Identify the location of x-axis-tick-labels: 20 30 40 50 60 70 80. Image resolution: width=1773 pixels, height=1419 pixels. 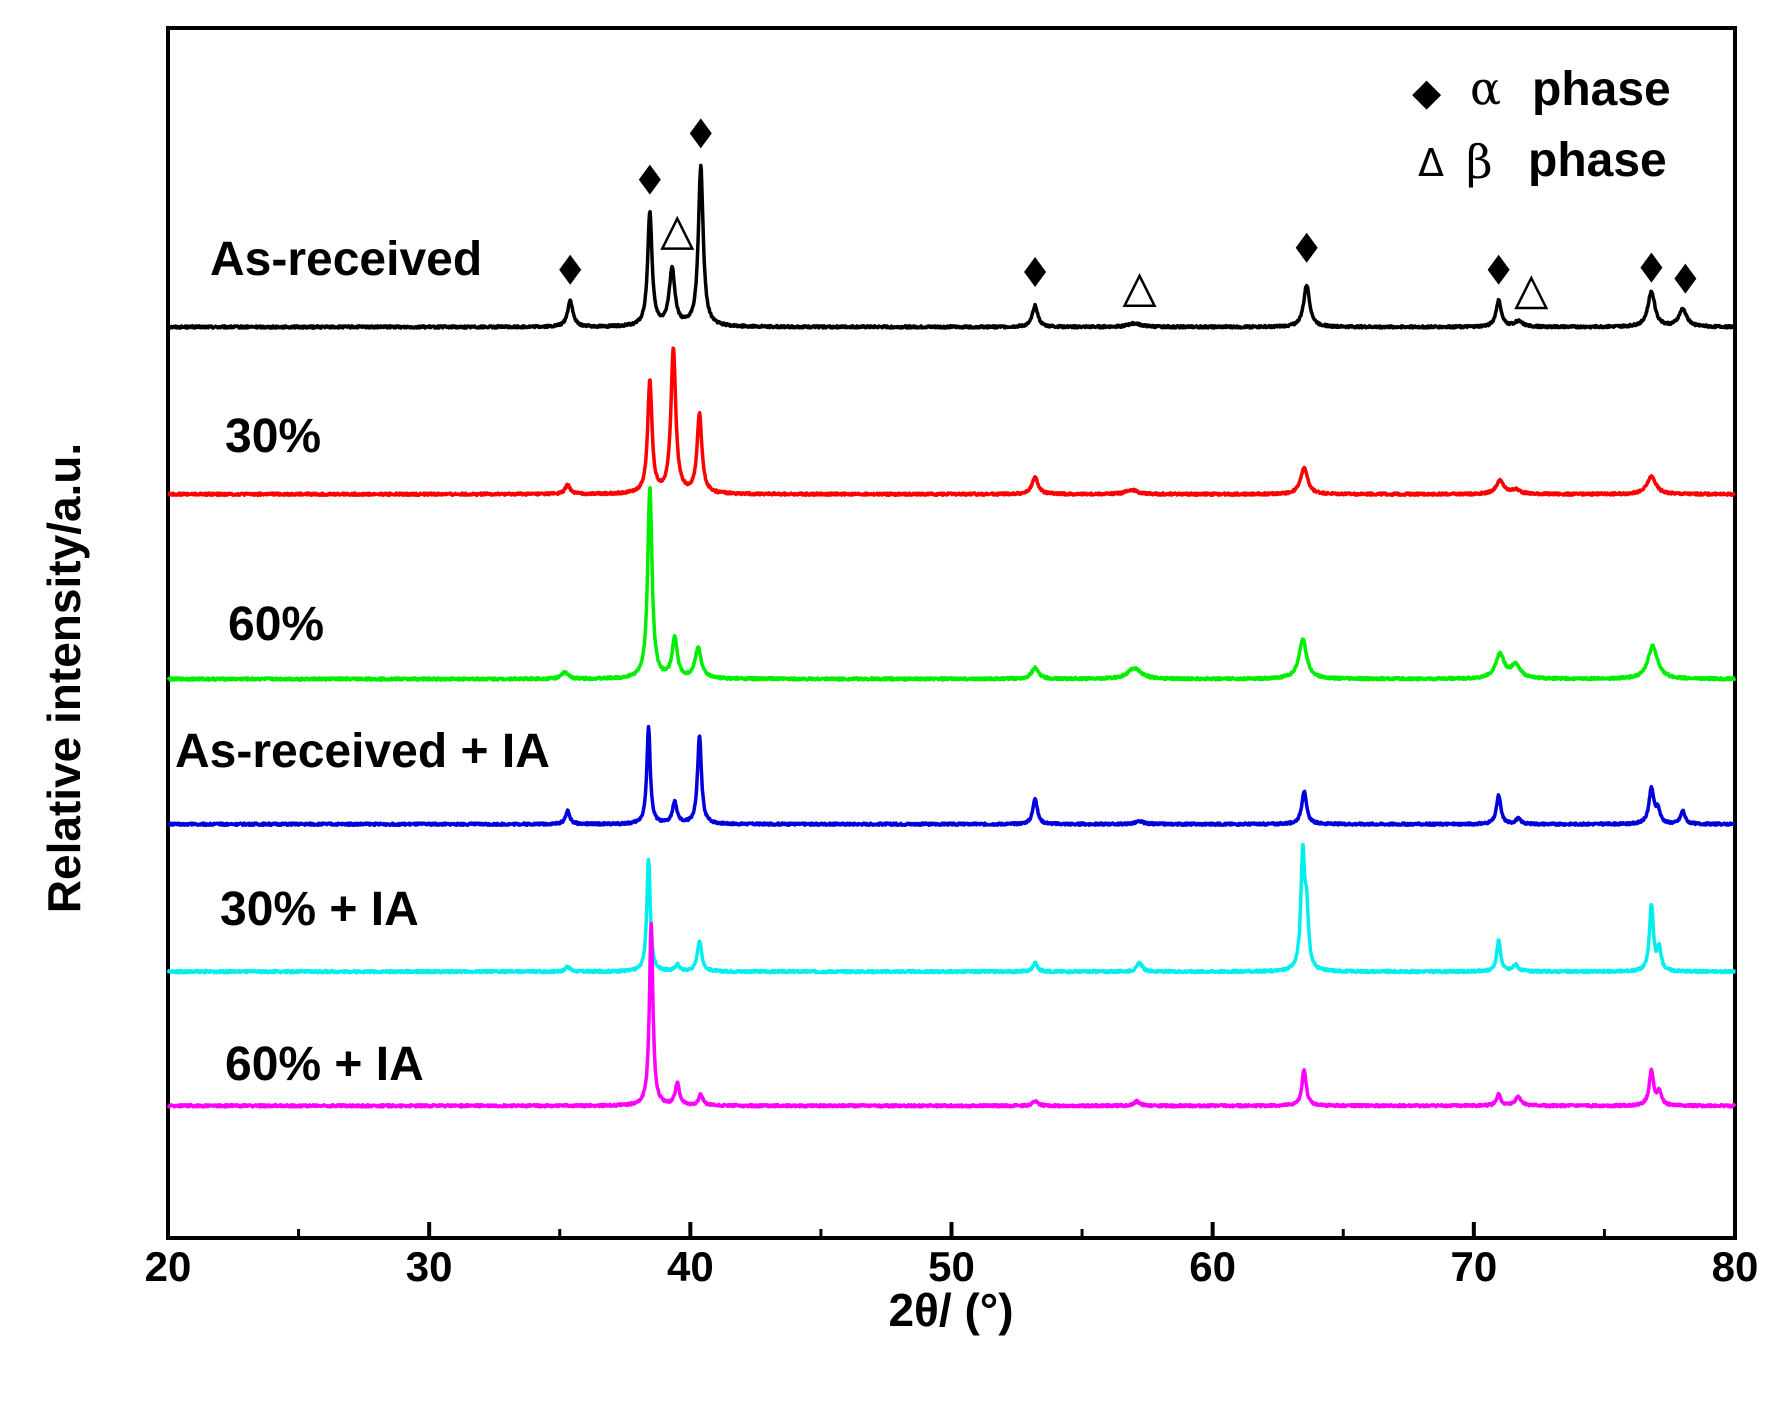
(952, 1266).